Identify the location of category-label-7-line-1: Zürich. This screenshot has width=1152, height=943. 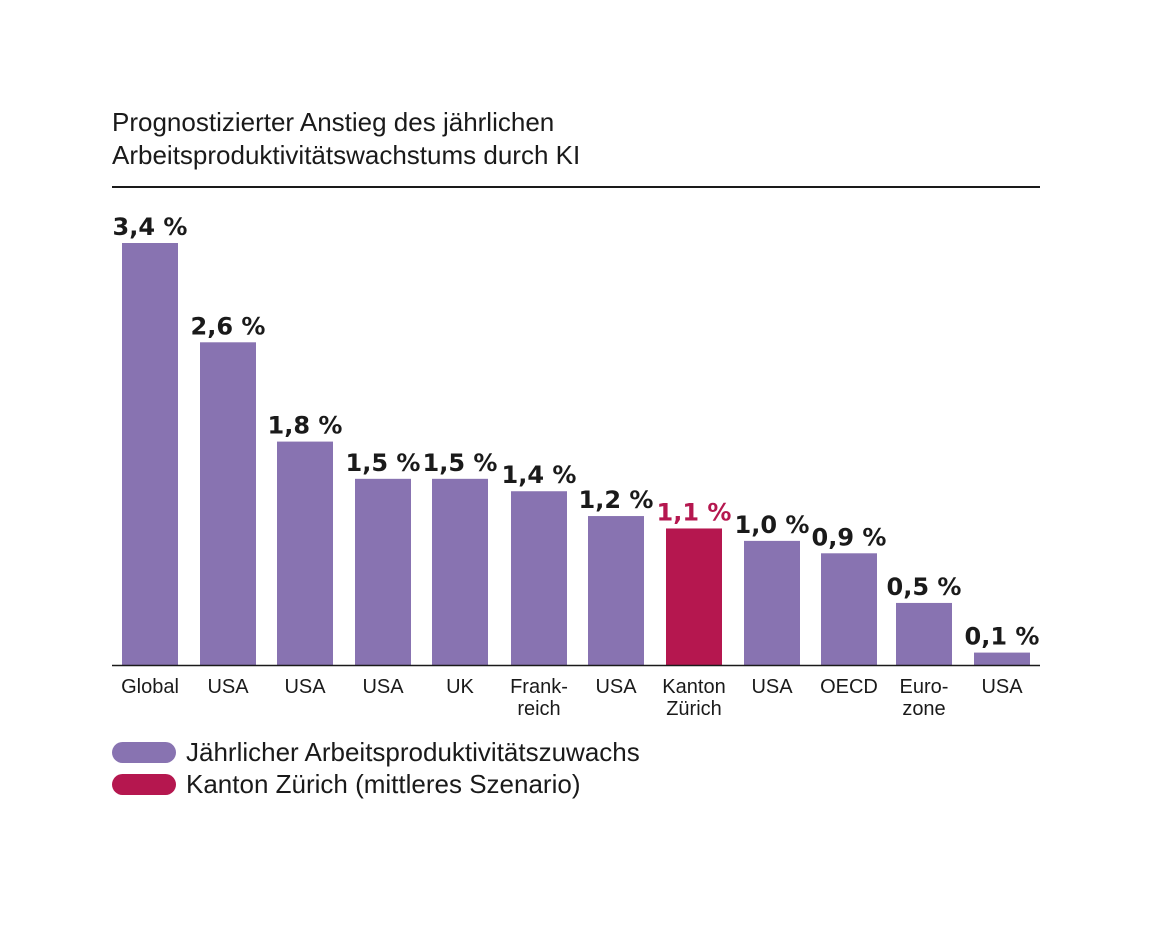
(694, 709).